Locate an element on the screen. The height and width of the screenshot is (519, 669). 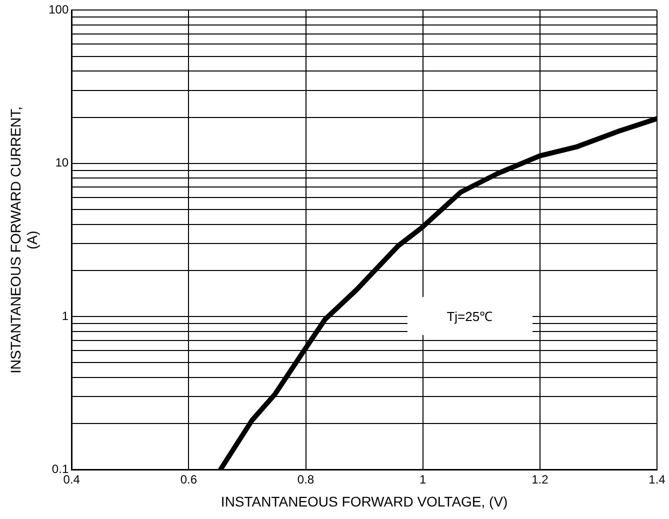
x-axis-title: INSTANTANEOUS FORWARD VOLTAGE, (V) is located at coordinates (364, 501).